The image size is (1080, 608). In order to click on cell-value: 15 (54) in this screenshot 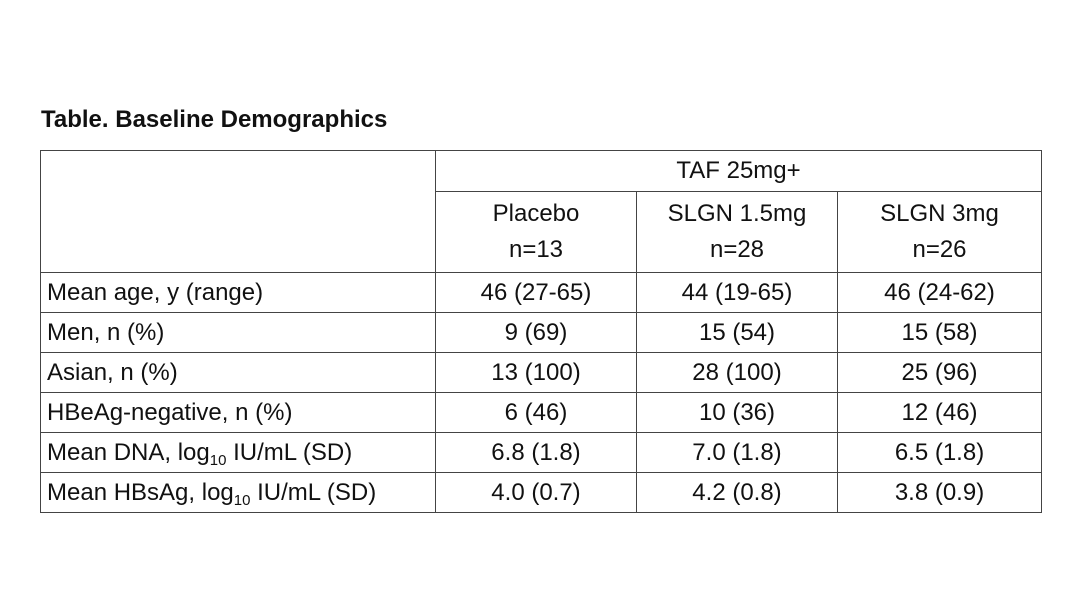, I will do `click(737, 332)`.